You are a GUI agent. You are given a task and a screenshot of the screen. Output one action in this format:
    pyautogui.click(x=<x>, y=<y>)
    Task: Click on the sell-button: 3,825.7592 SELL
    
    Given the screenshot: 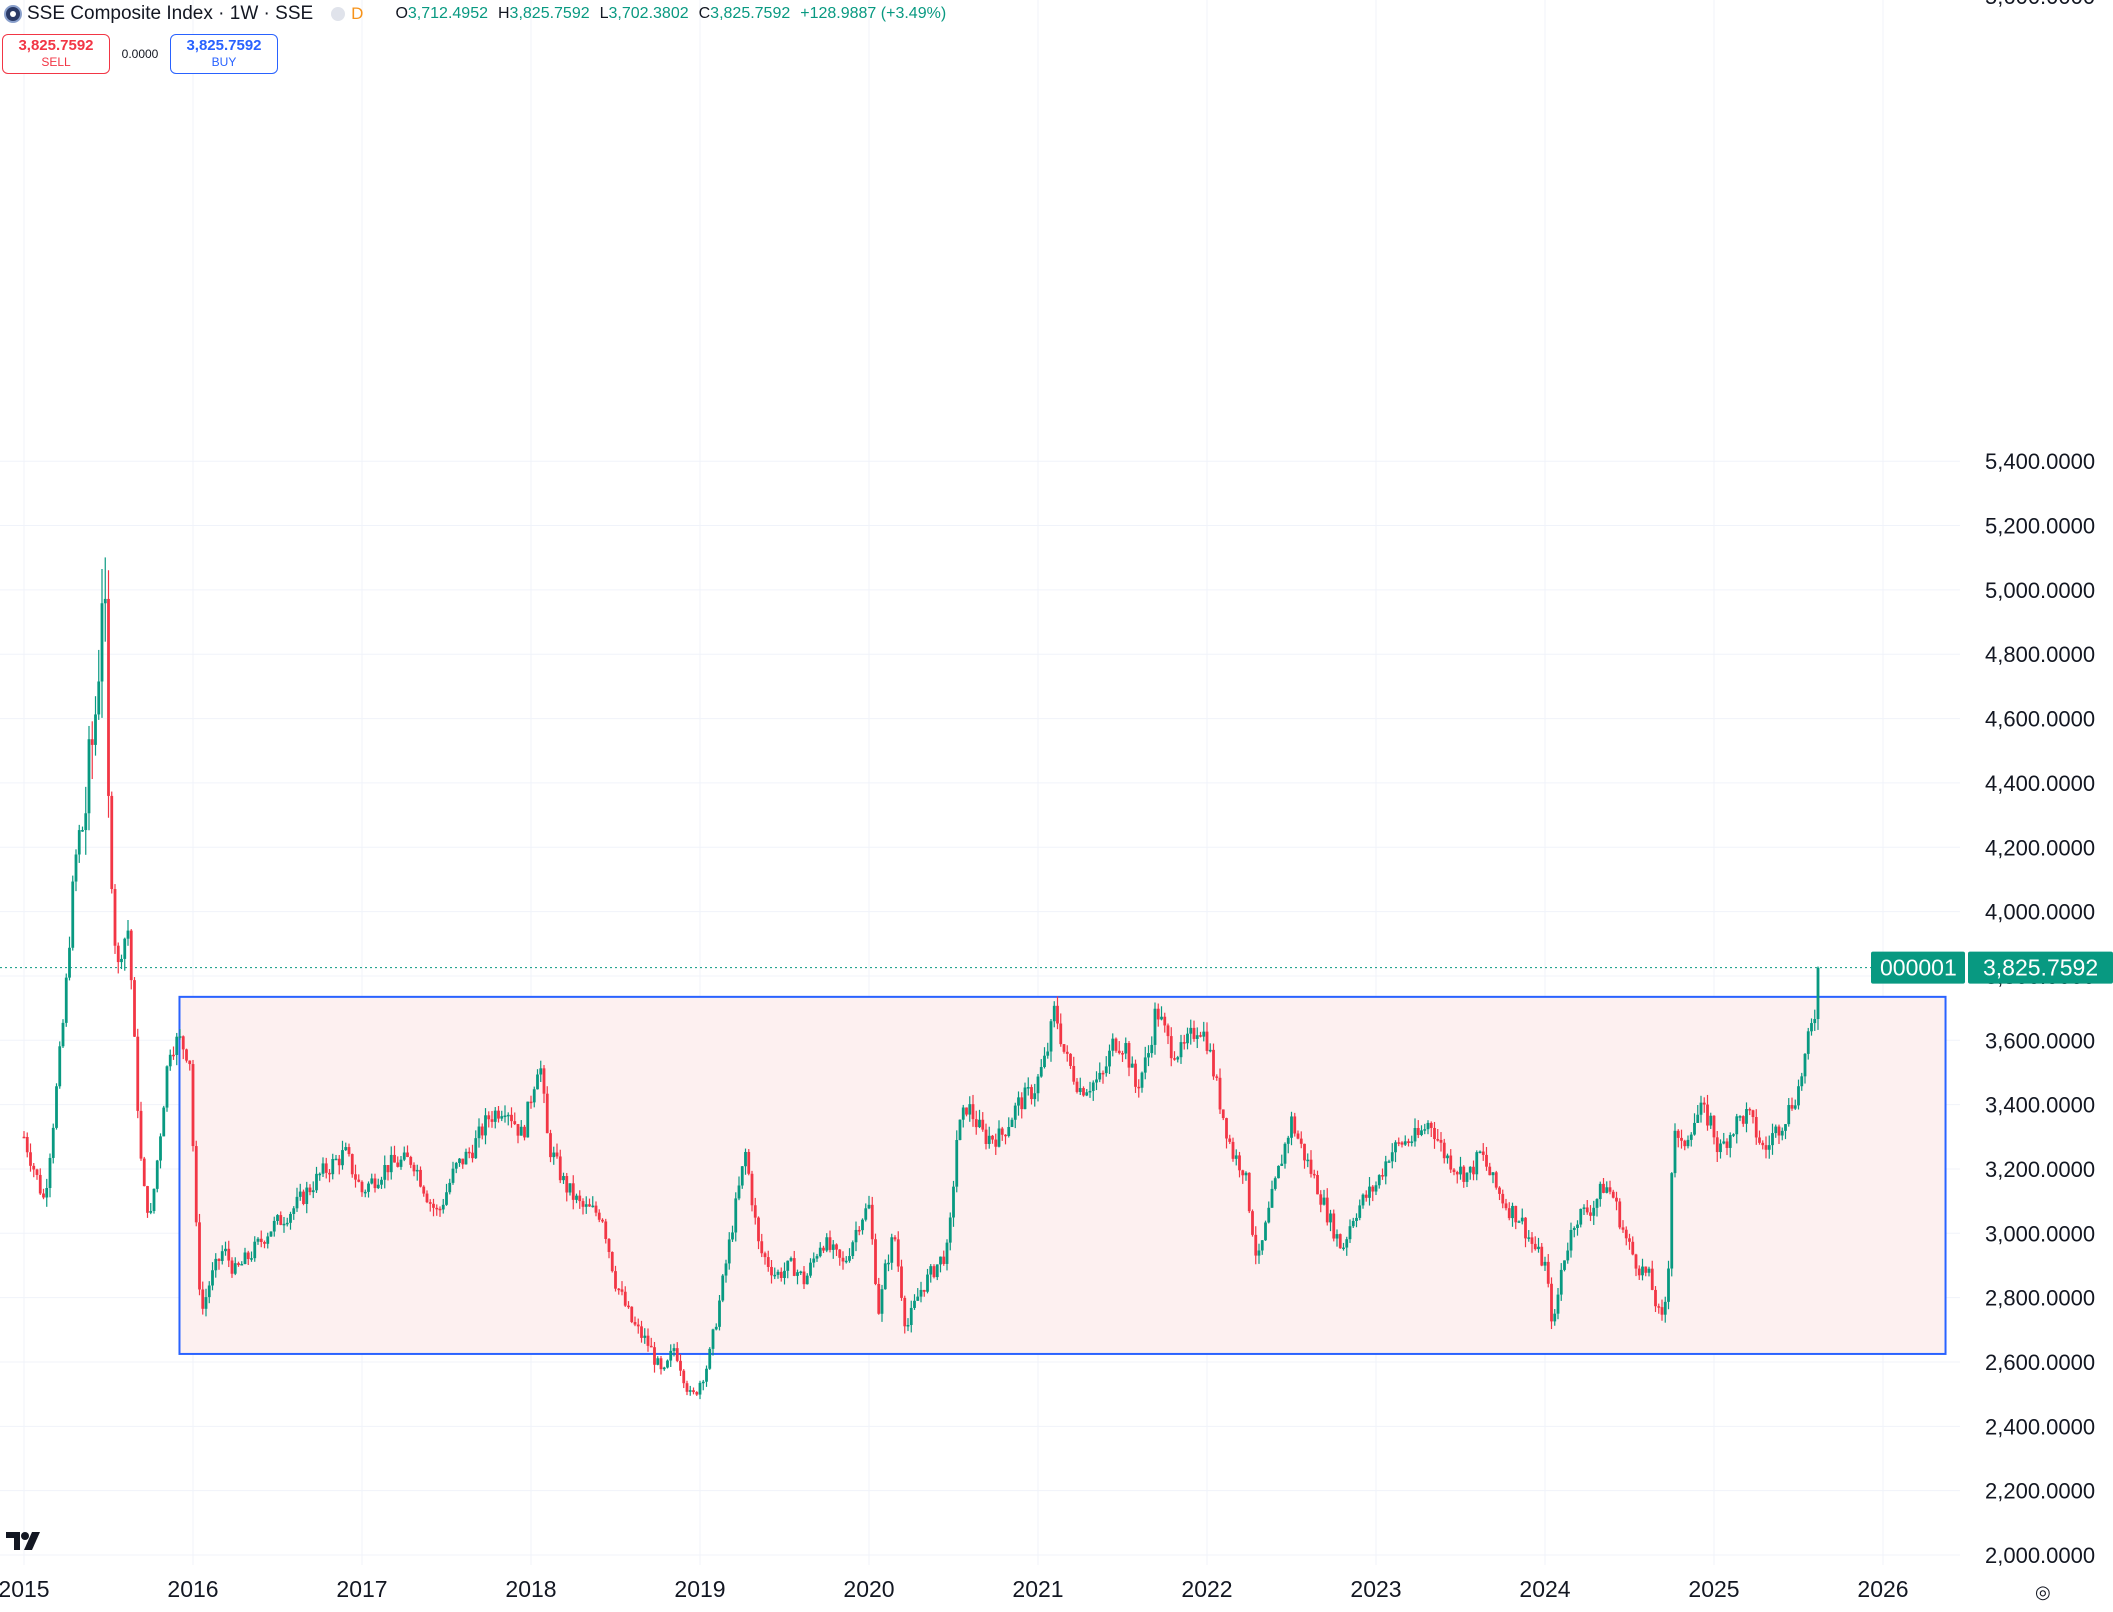 What is the action you would take?
    pyautogui.click(x=56, y=54)
    